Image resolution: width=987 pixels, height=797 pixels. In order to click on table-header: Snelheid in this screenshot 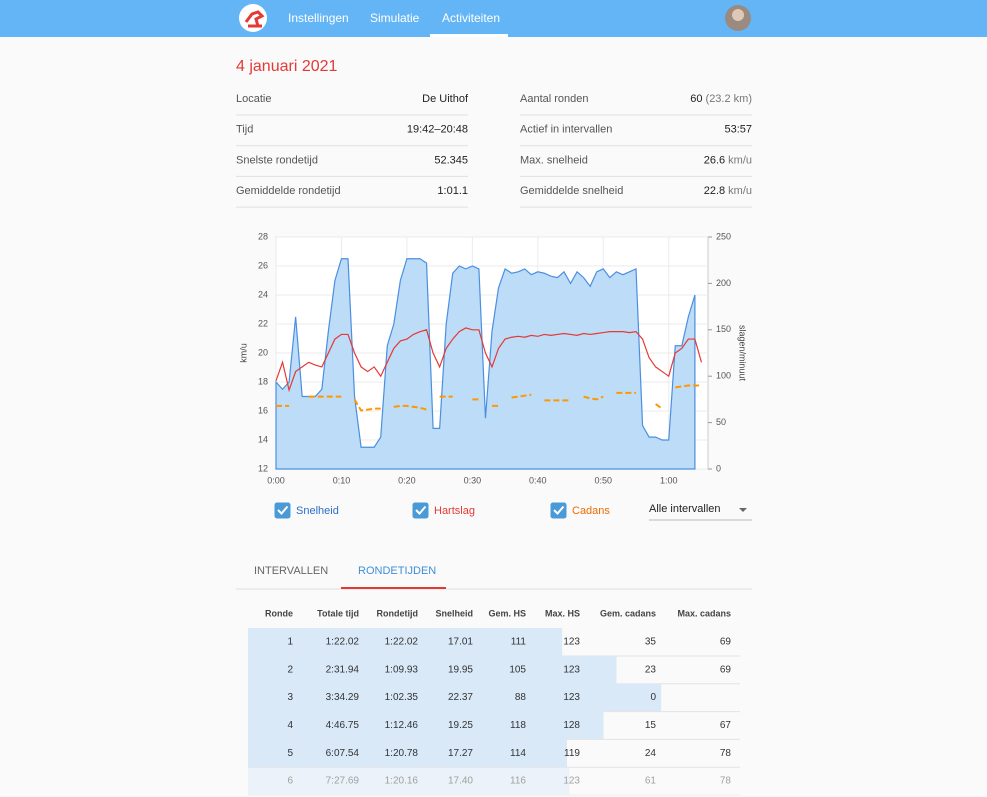, I will do `click(454, 613)`.